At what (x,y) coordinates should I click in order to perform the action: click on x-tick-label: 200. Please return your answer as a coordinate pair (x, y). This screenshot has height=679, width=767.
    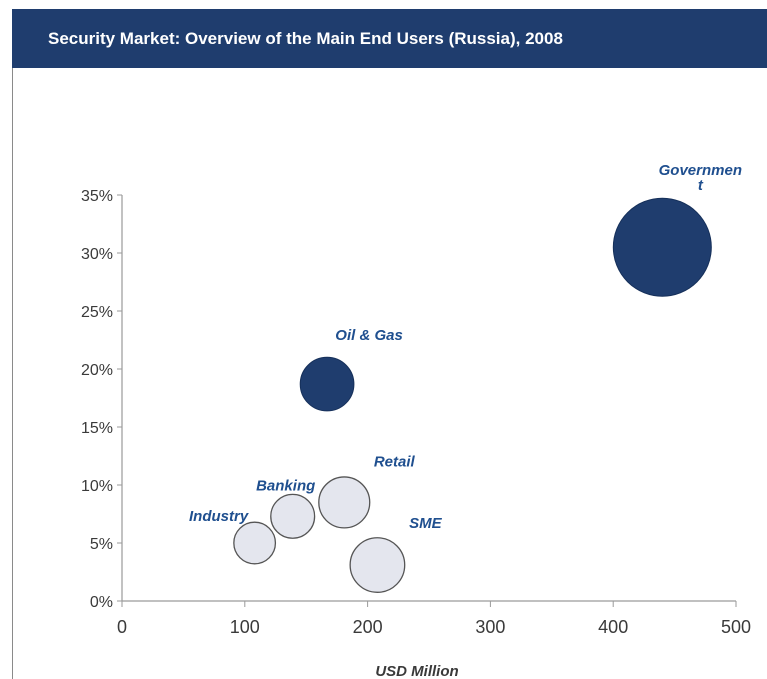
    Looking at the image, I should click on (368, 627).